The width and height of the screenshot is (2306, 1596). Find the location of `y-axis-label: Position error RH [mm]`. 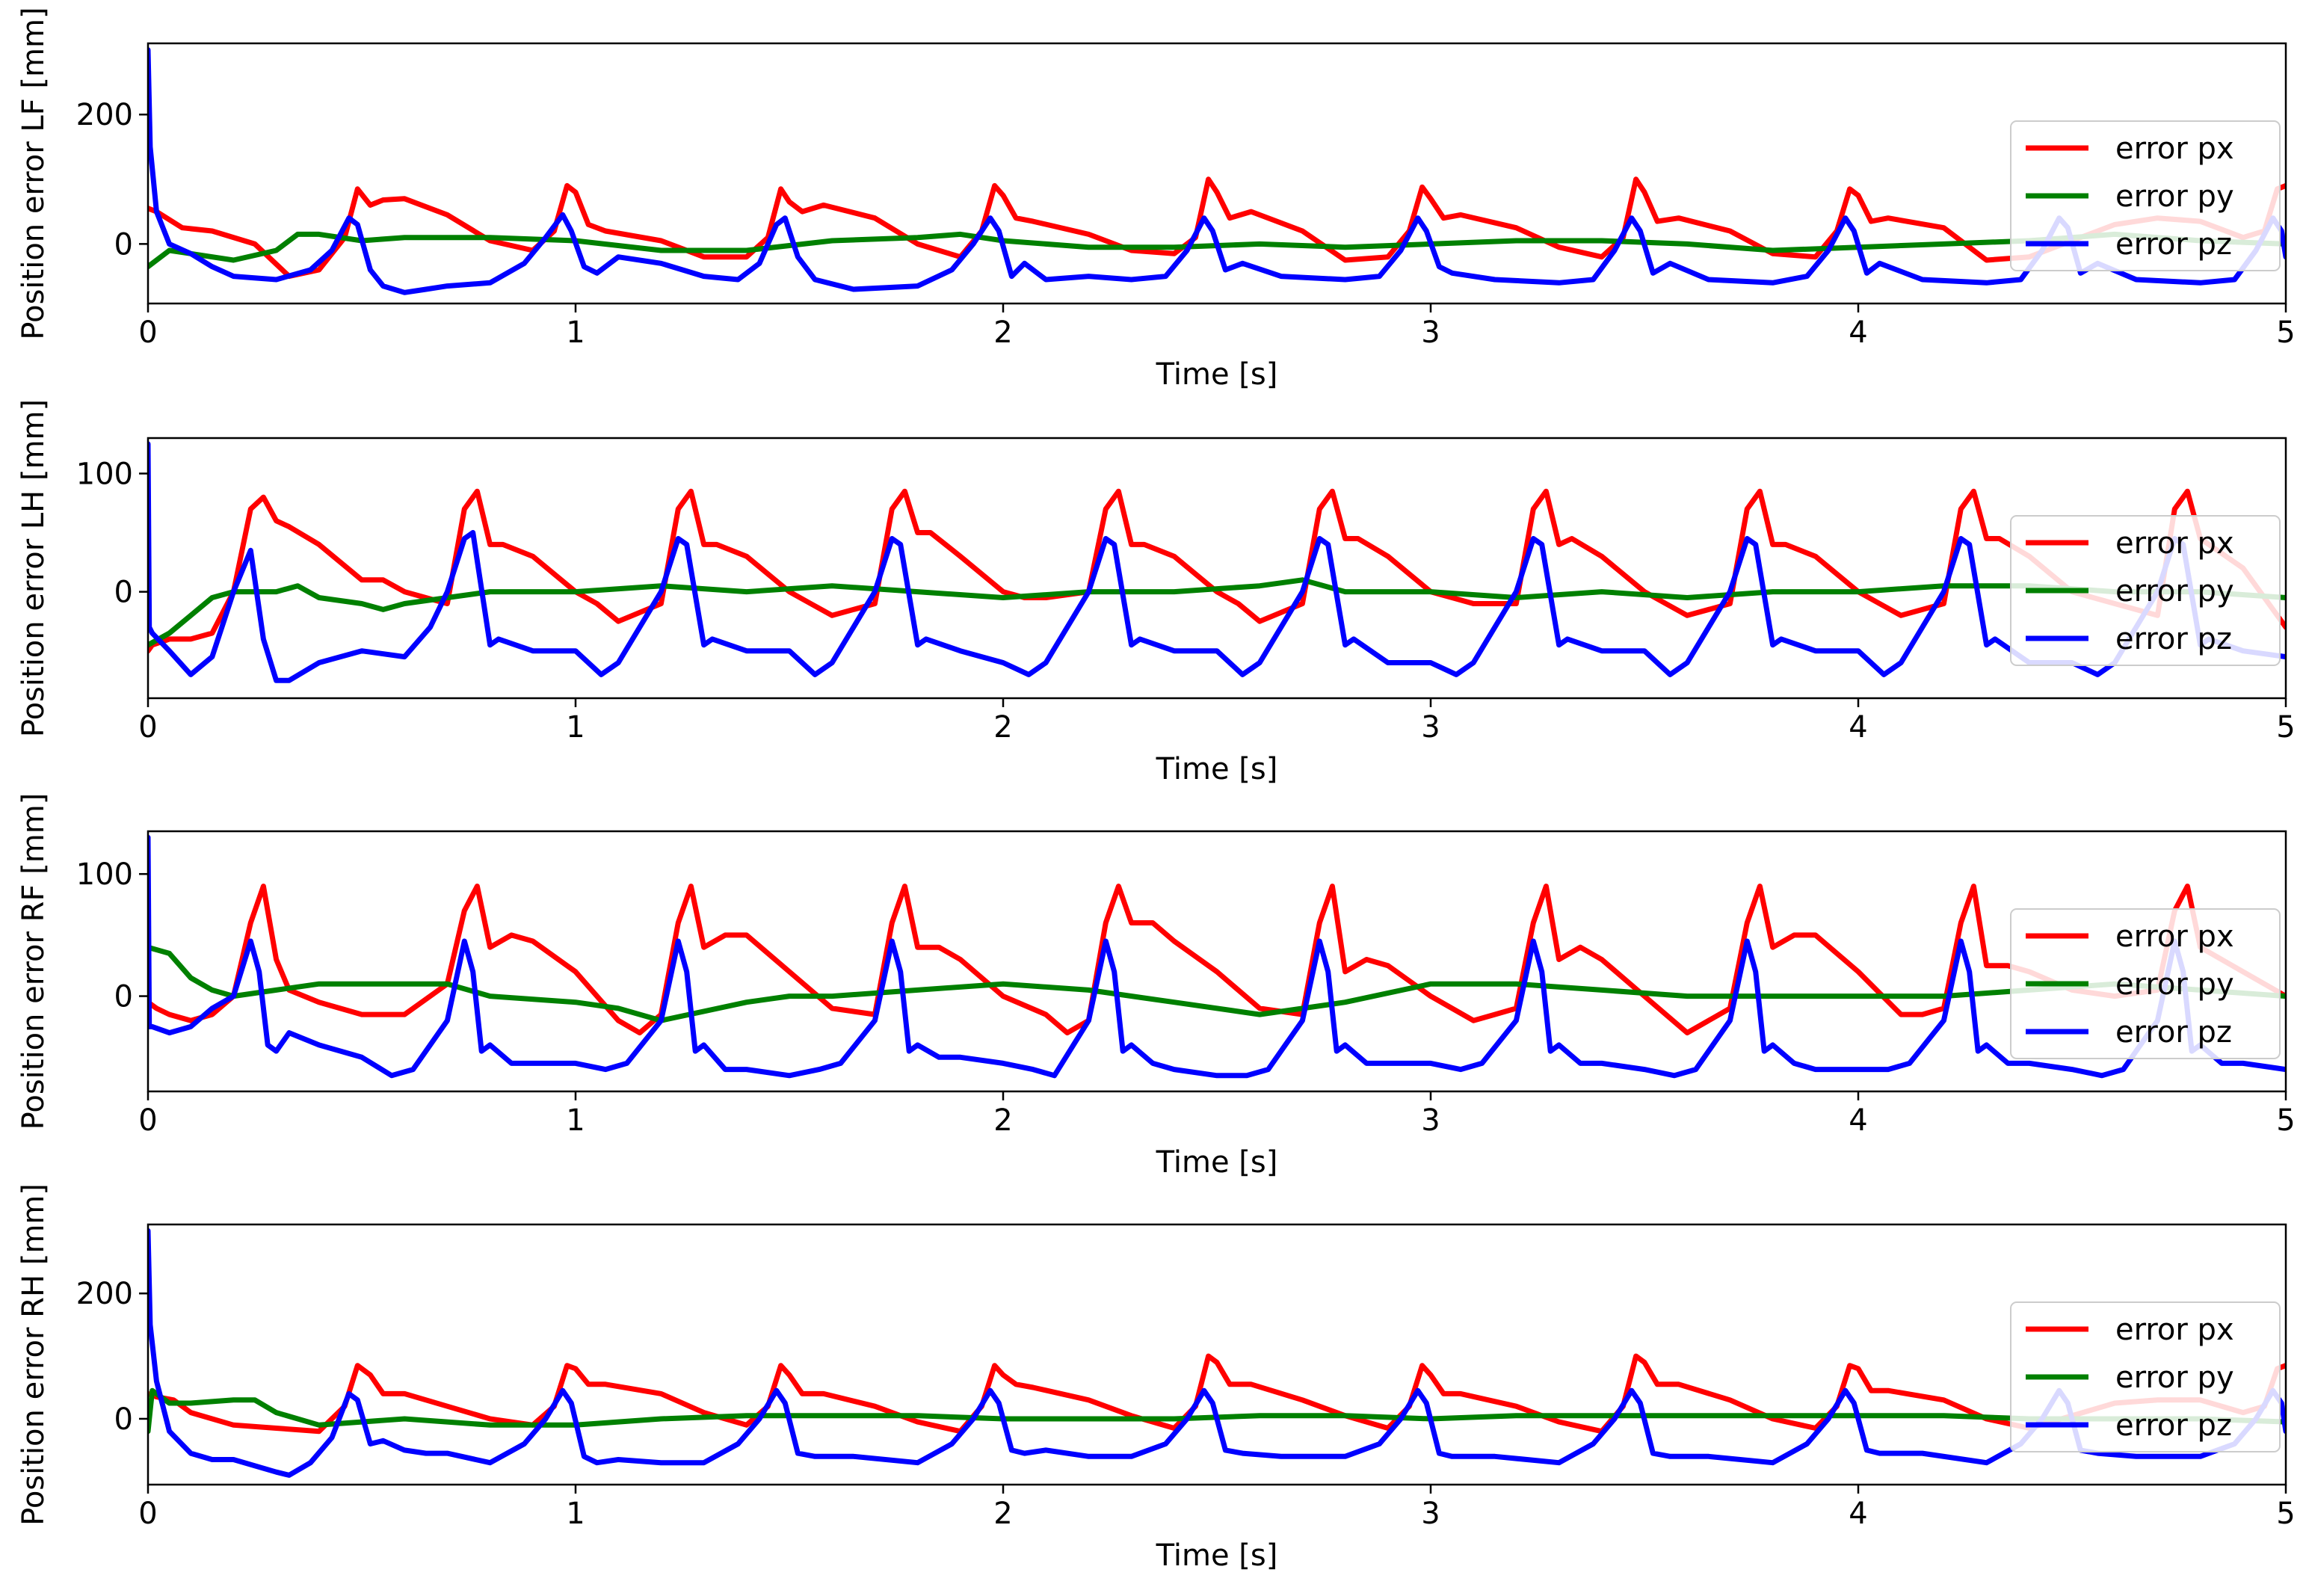

y-axis-label: Position error RH [mm] is located at coordinates (33, 1355).